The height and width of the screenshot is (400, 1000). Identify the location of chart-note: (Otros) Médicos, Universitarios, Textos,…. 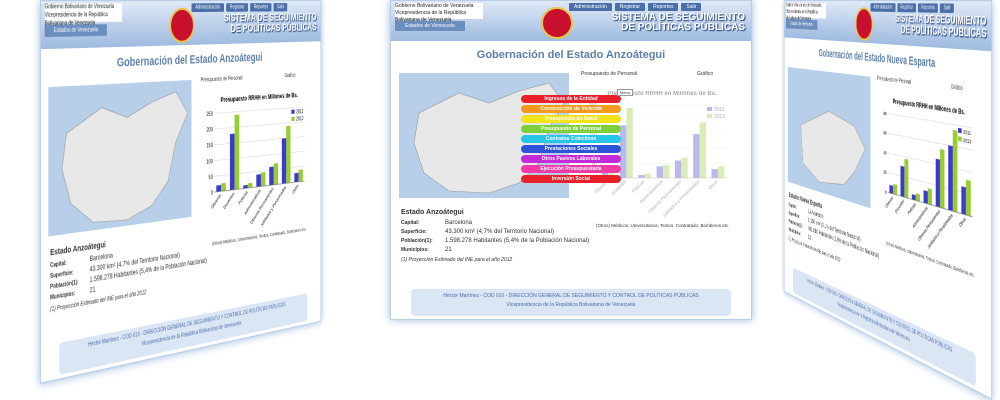
(663, 225).